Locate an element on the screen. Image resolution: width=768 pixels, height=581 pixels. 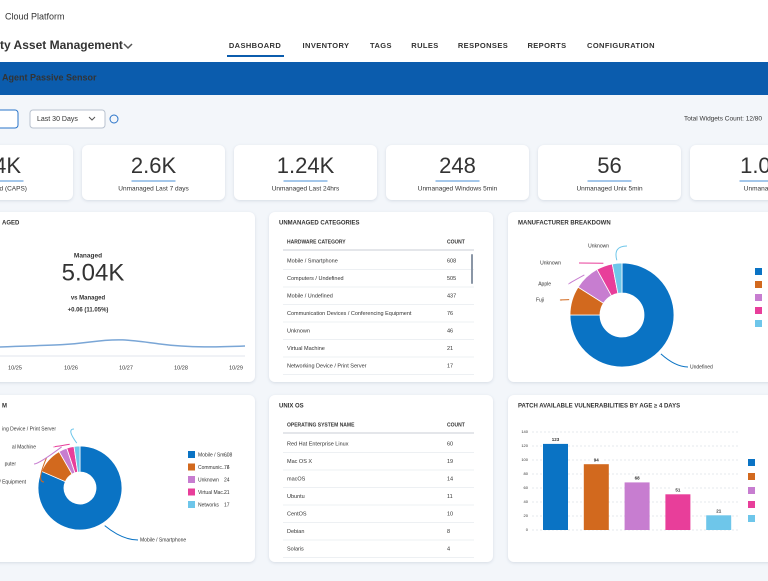
x-tick-label: 10/26 is located at coordinates (71, 368).